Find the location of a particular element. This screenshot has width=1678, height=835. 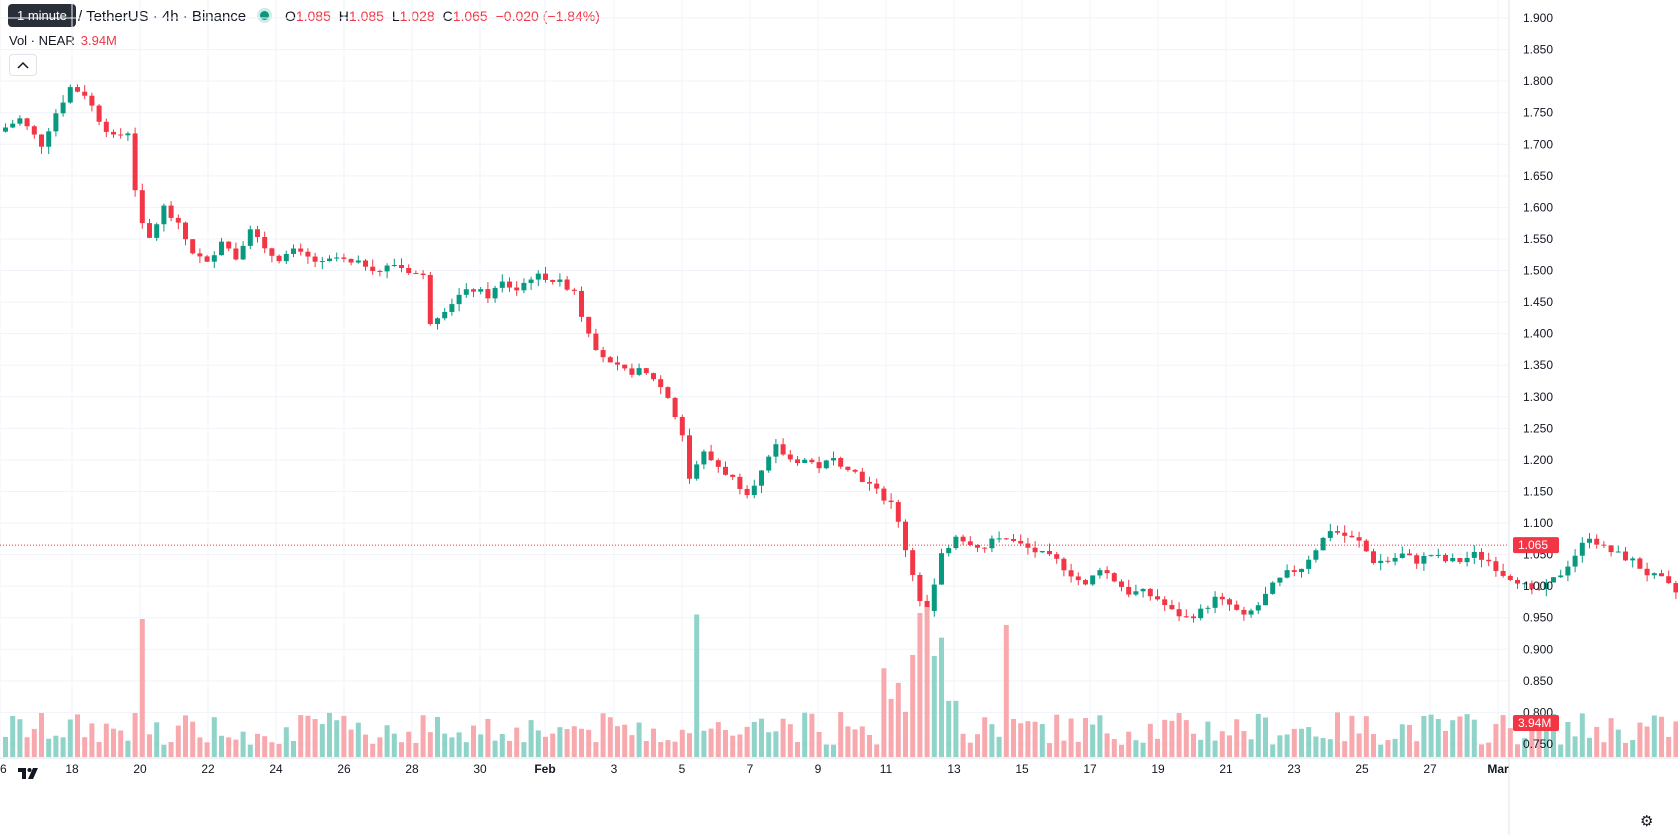

tooltip: 1 minute is located at coordinates (42, 15).